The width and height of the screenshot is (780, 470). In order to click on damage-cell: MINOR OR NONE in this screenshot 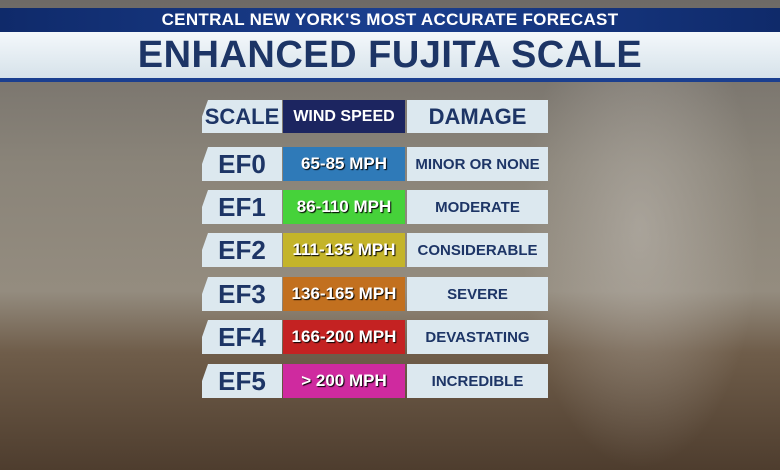, I will do `click(477, 164)`.